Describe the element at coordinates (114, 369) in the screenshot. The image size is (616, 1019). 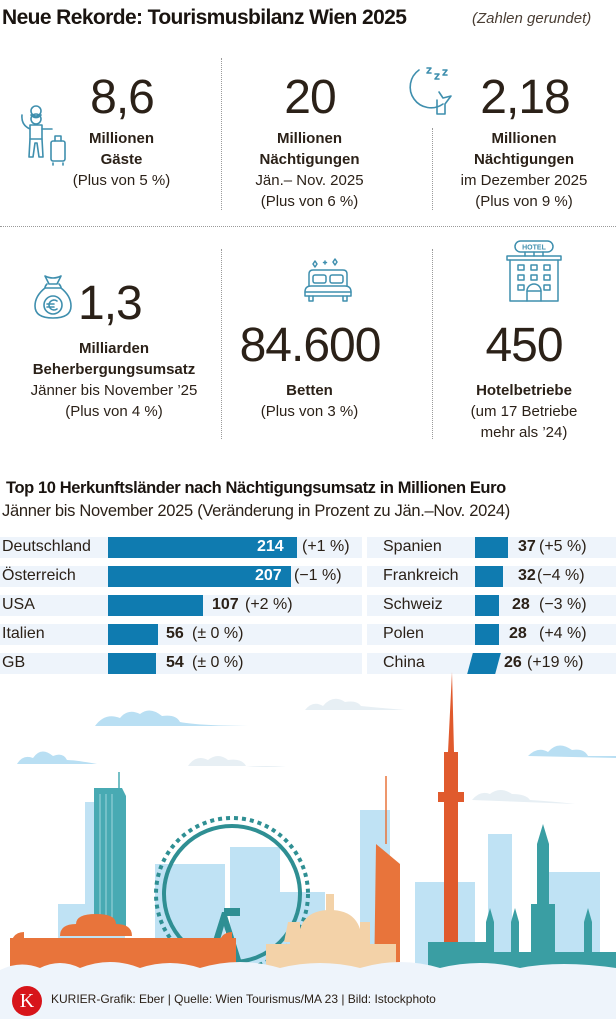
I see `stat-label: Beherbergungsumsatz` at that location.